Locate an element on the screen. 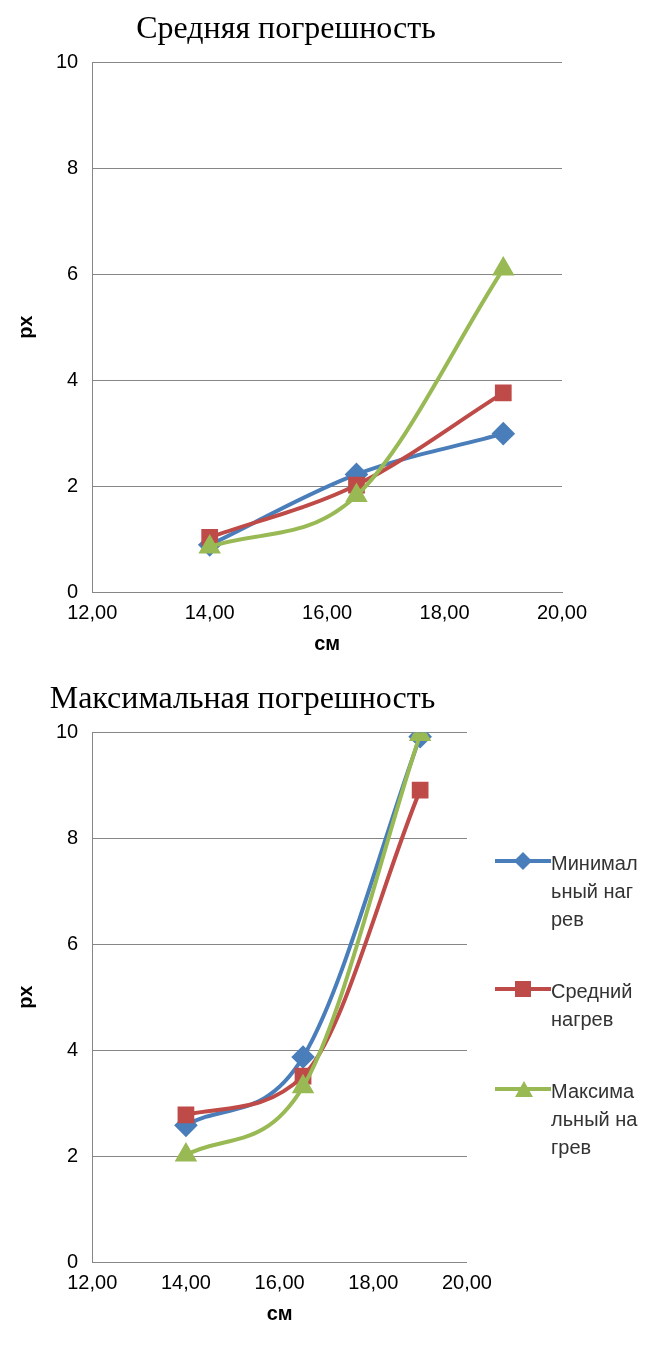 The width and height of the screenshot is (652, 1350). legend-label: Максимальный нагрев is located at coordinates (595, 1119).